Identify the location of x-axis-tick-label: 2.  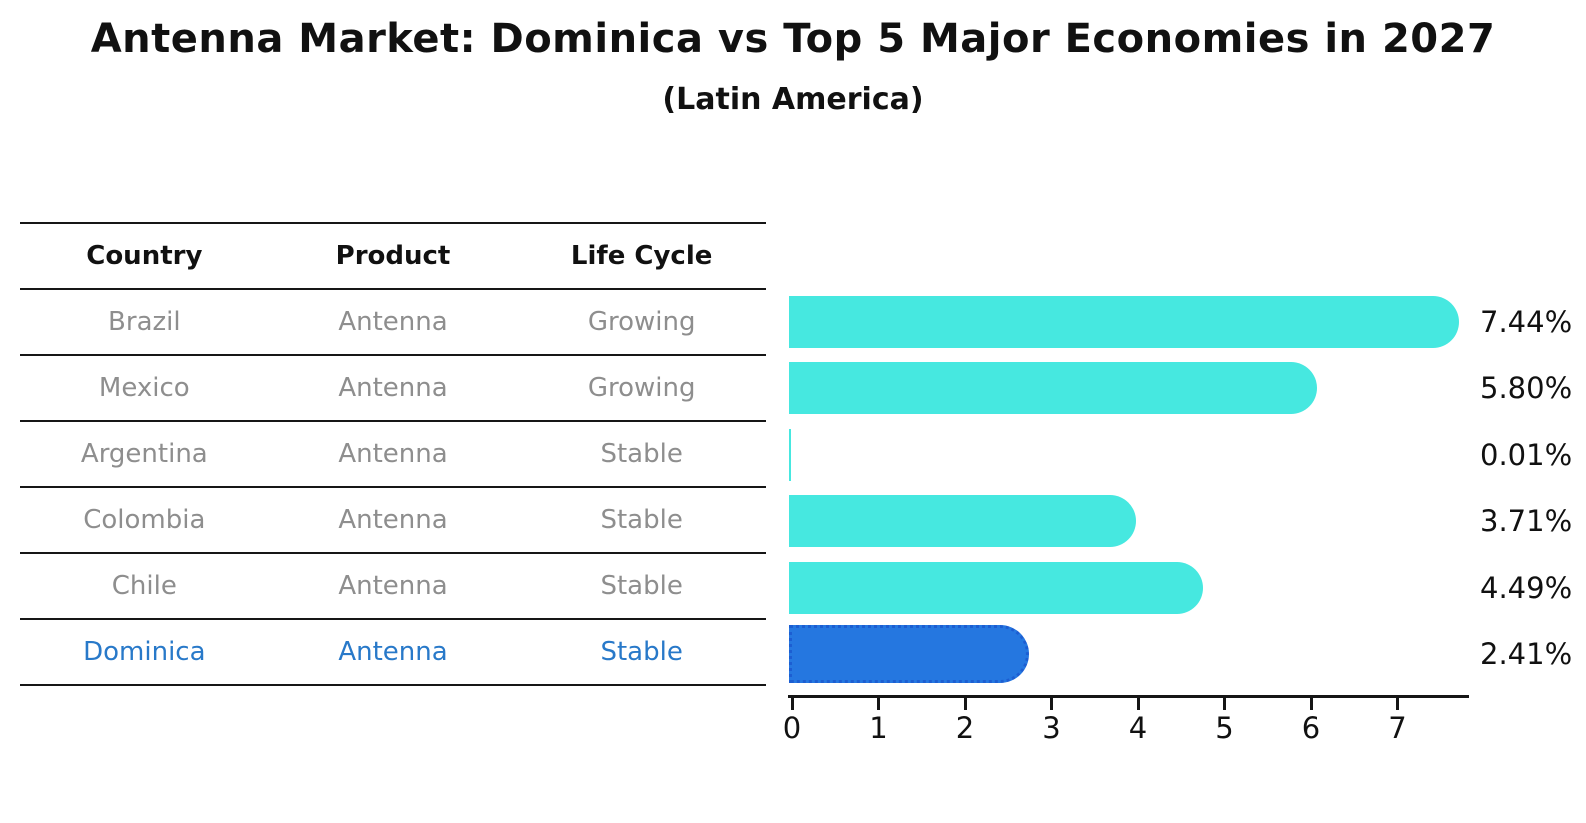
(965, 728).